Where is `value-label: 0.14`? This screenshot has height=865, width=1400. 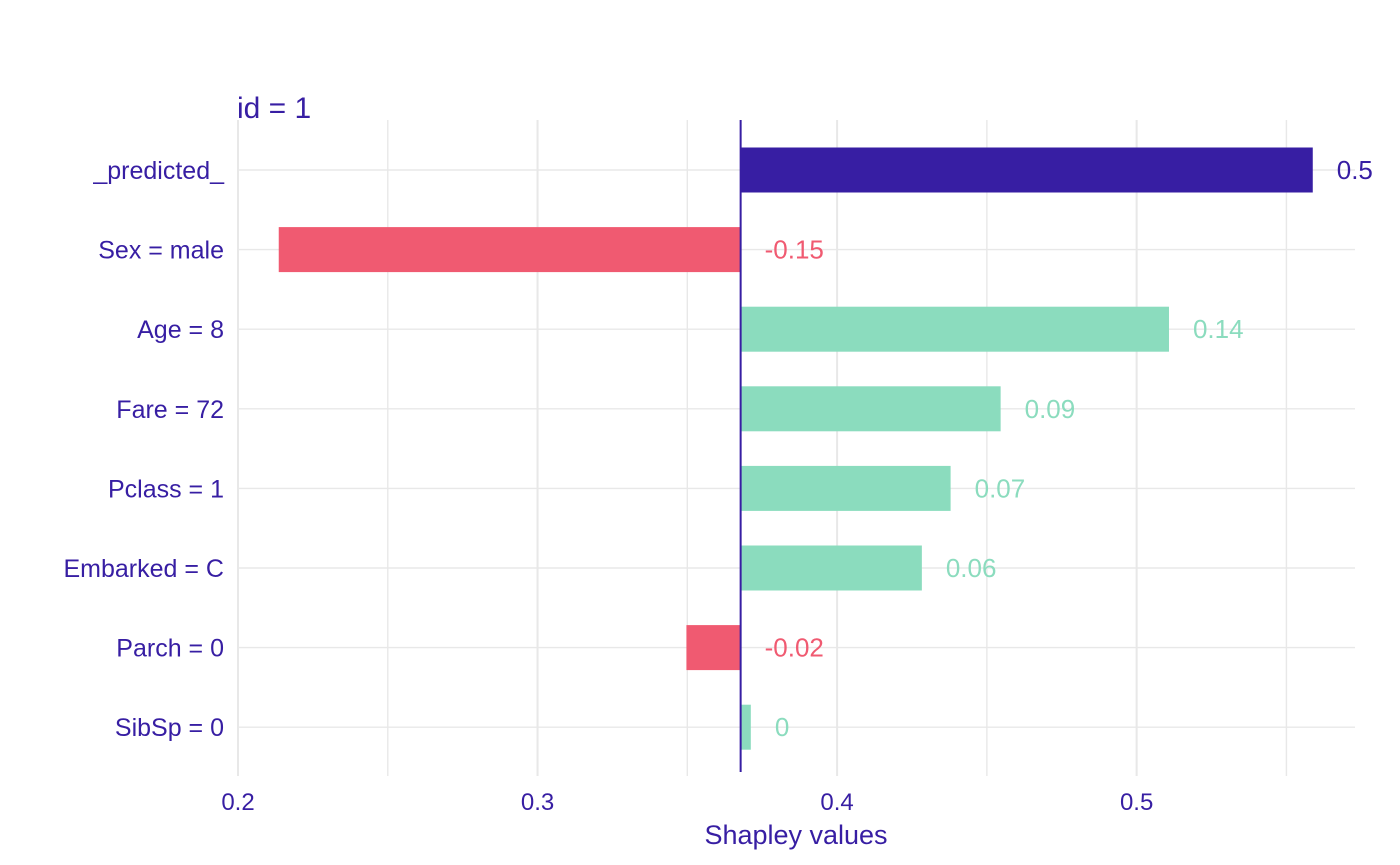
value-label: 0.14 is located at coordinates (1218, 329).